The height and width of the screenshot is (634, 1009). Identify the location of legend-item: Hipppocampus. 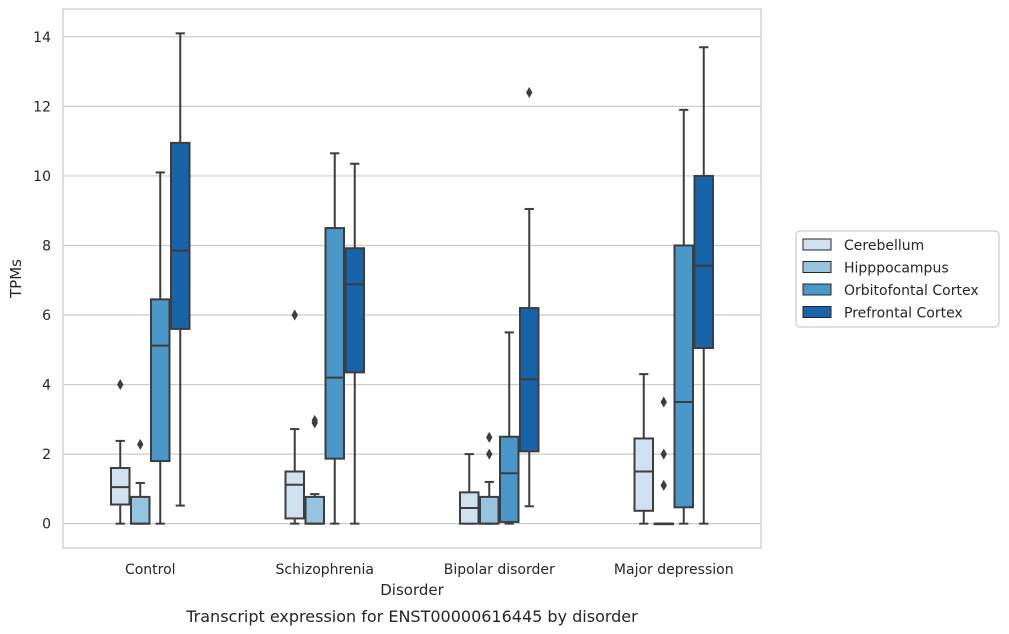
(875, 269).